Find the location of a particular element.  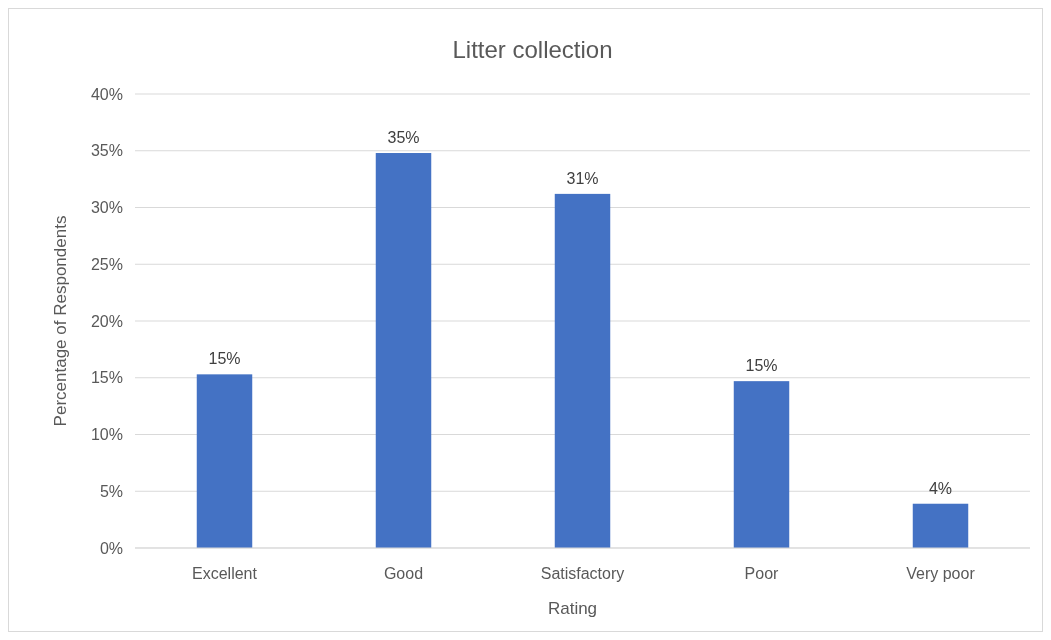

y-tick-label: 30% is located at coordinates (106, 208).